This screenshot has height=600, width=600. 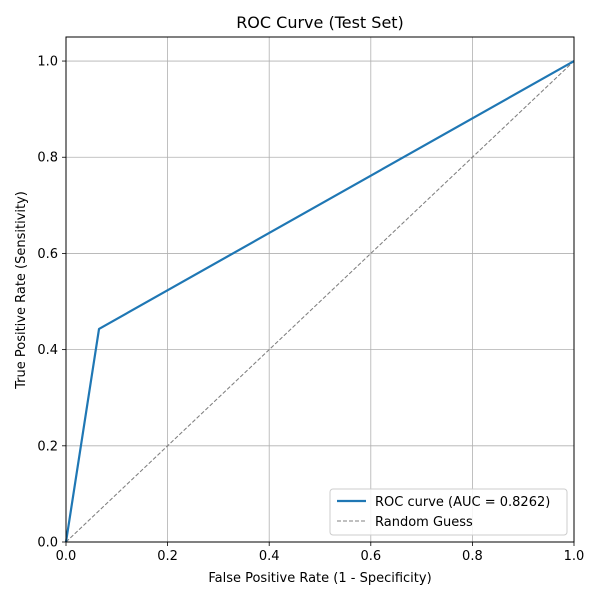 What do you see at coordinates (47, 350) in the screenshot?
I see `y-tick-label: 0.4` at bounding box center [47, 350].